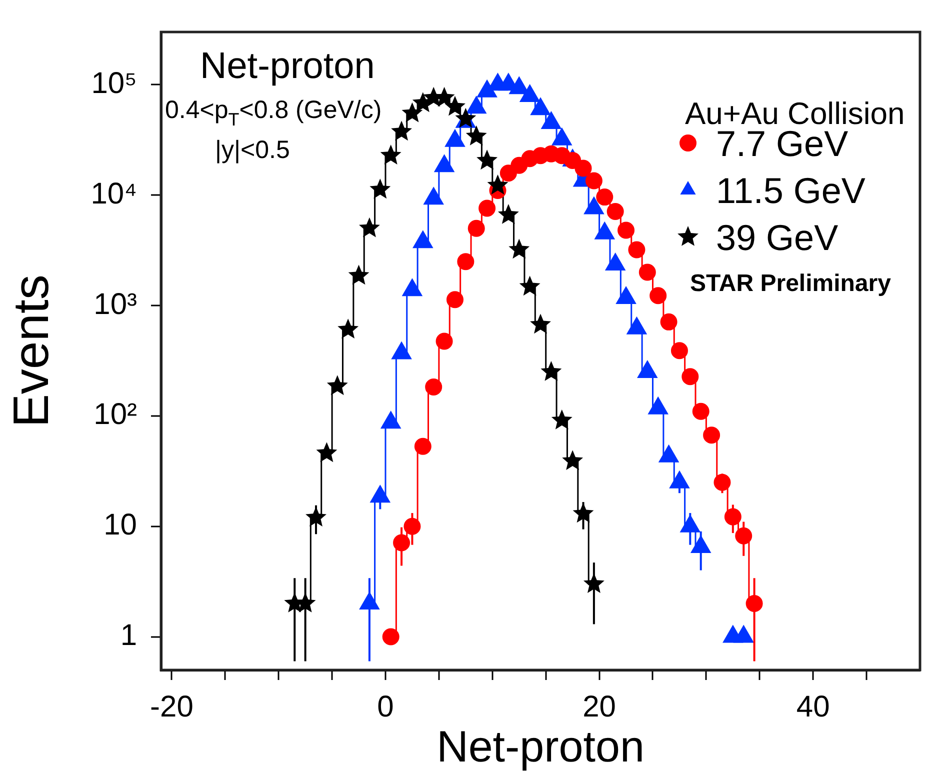 The image size is (932, 780). Describe the element at coordinates (172, 707) in the screenshot. I see `x-tick-label: -20` at that location.